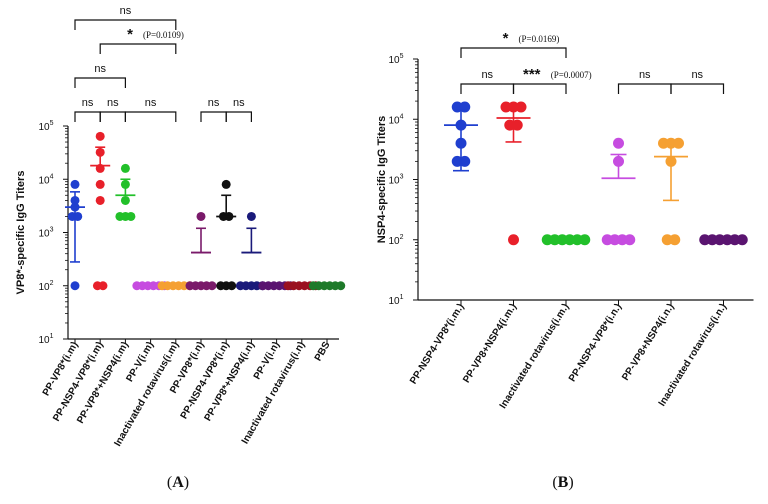 The width and height of the screenshot is (768, 504). I want to click on x-category-label: PP-VP8+NSP4(i.m.), so click(490, 343).